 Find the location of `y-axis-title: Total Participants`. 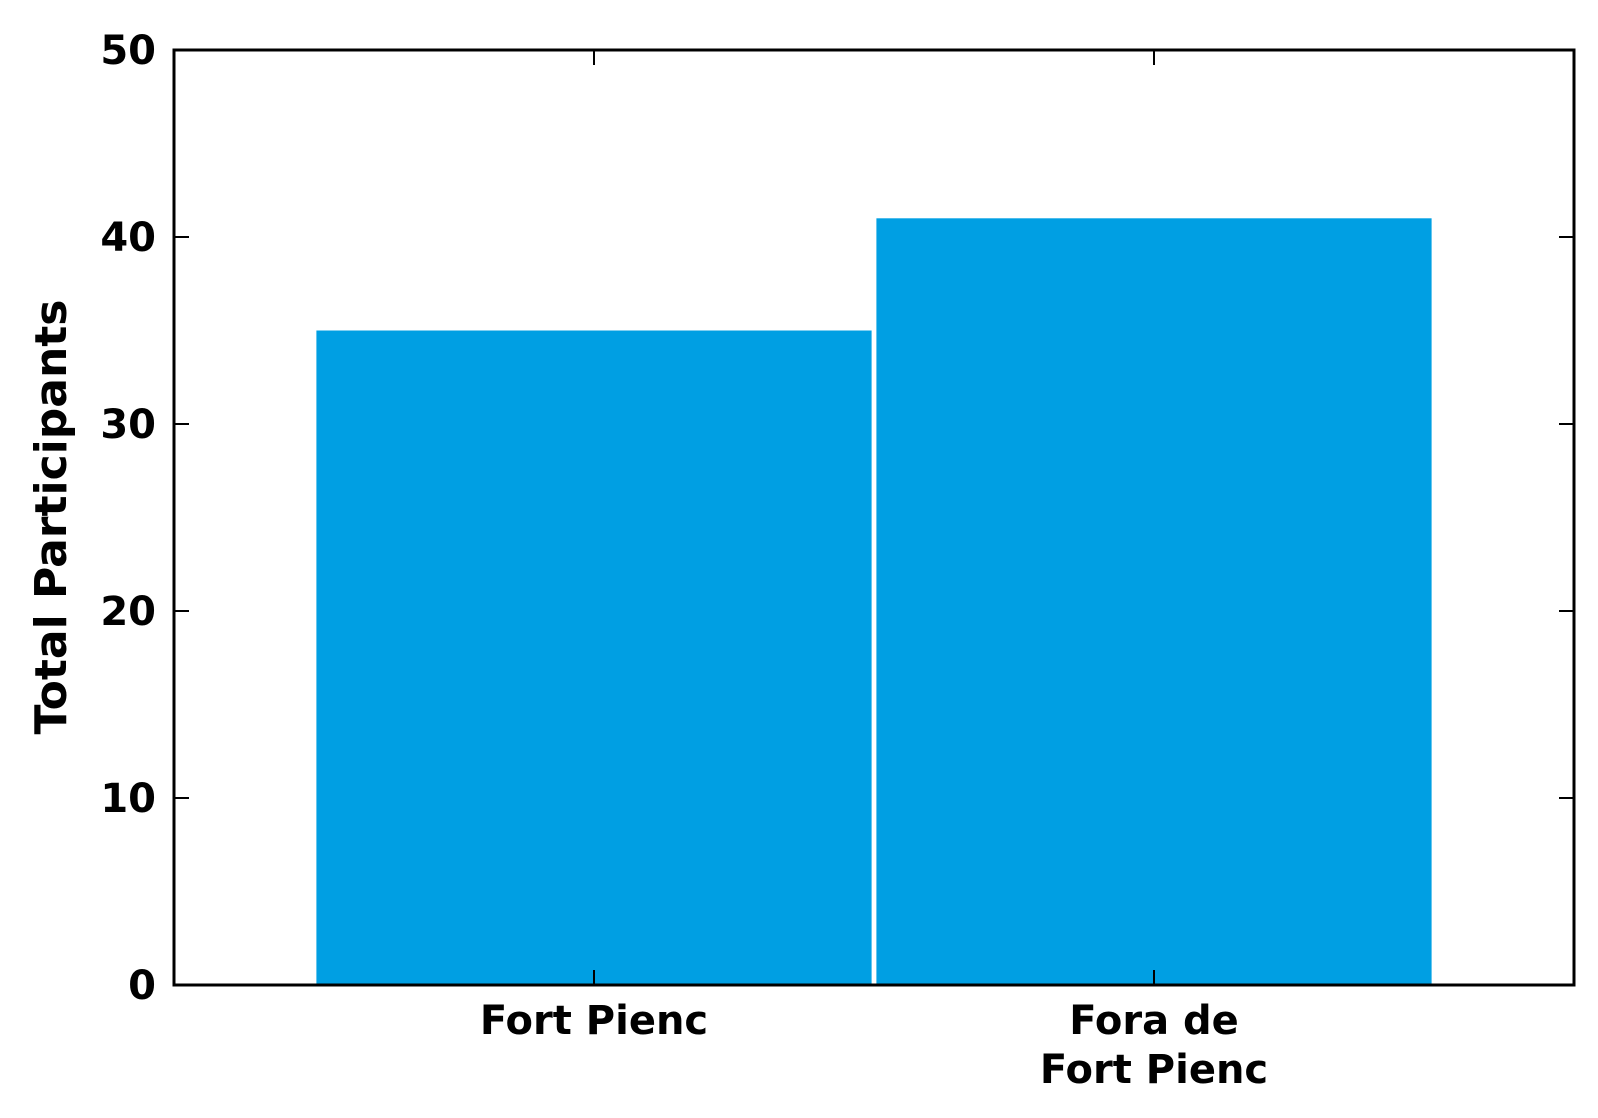

y-axis-title: Total Participants is located at coordinates (51, 517).